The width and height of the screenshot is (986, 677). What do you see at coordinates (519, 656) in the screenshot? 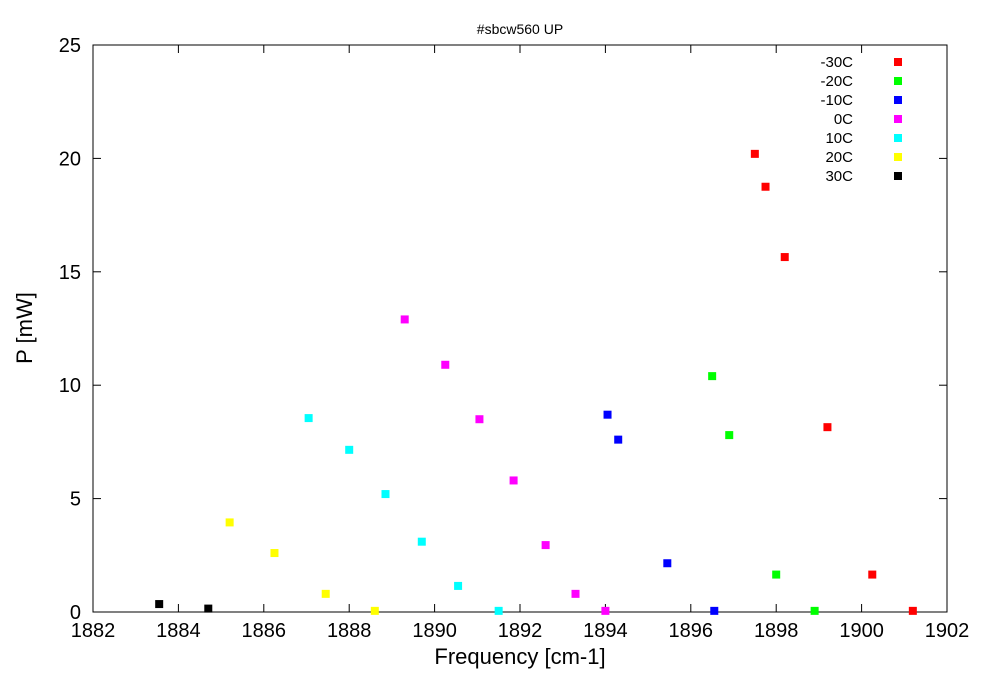
I see `x-axis-label: Frequency [cm-1]` at bounding box center [519, 656].